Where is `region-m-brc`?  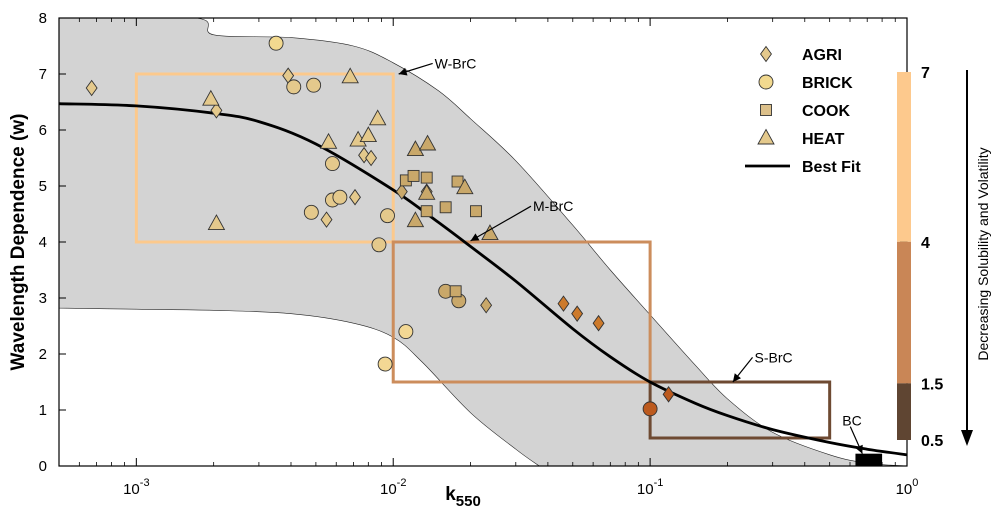 region-m-brc is located at coordinates (521, 312).